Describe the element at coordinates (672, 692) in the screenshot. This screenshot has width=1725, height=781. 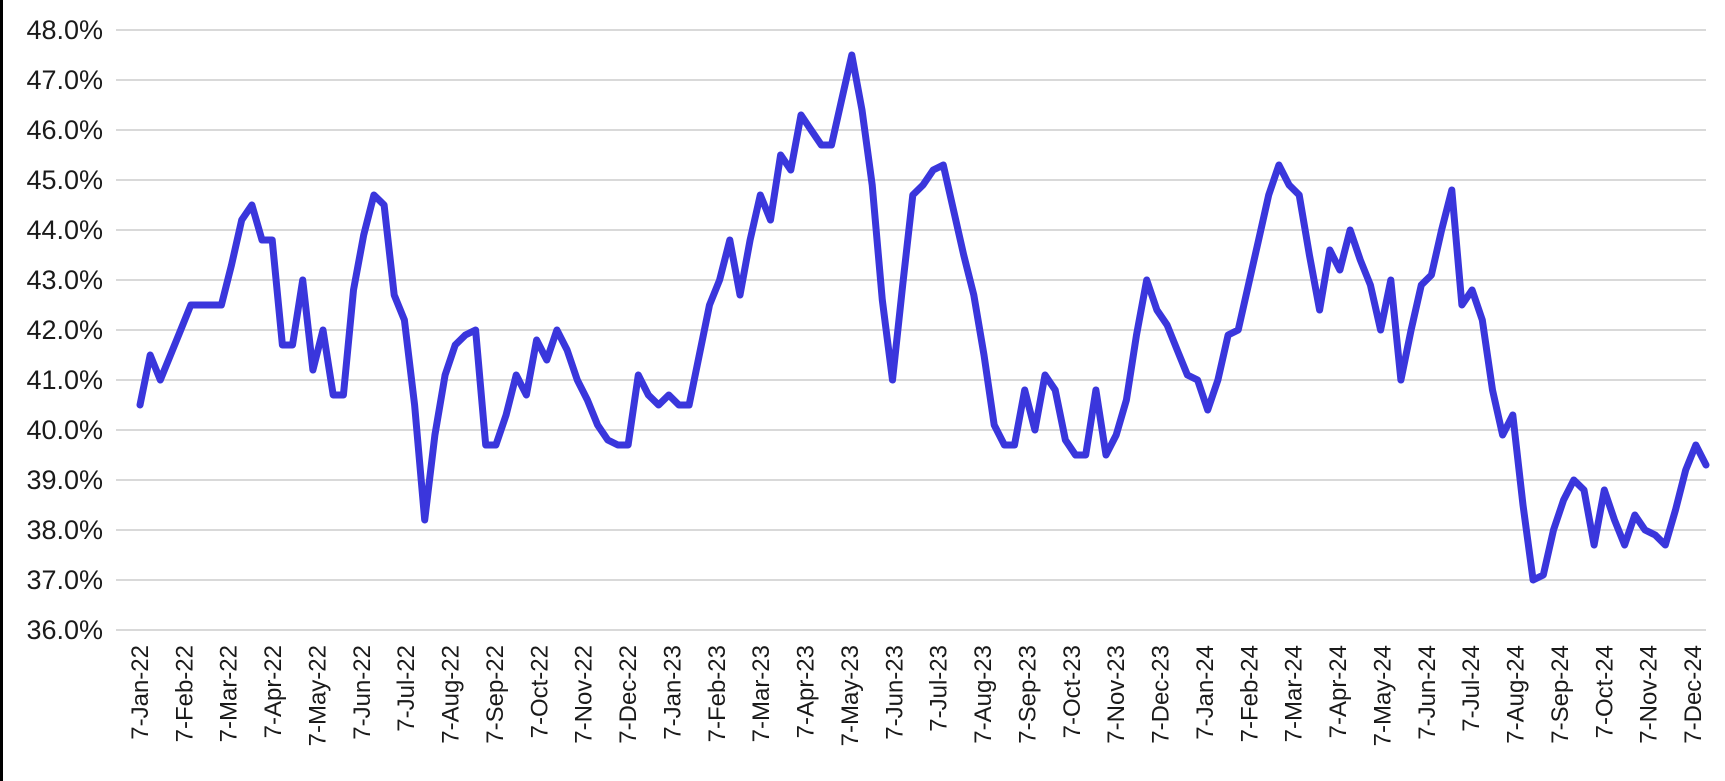
I see `x-tick-label: 7-Jan-23` at that location.